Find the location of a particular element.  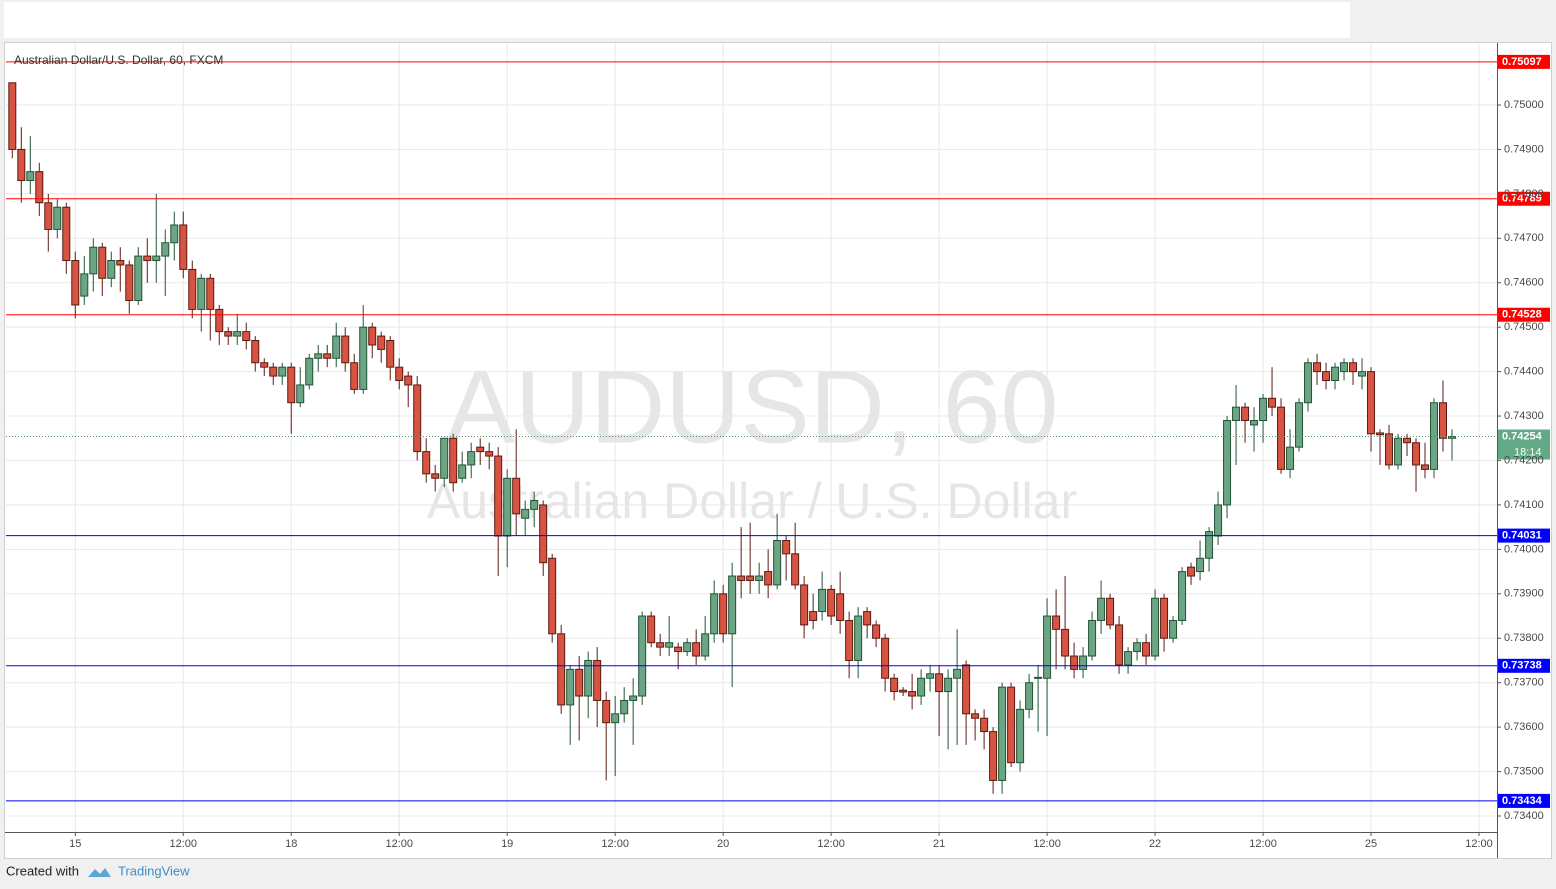

y-tick-label: 0.74000 is located at coordinates (1524, 549).